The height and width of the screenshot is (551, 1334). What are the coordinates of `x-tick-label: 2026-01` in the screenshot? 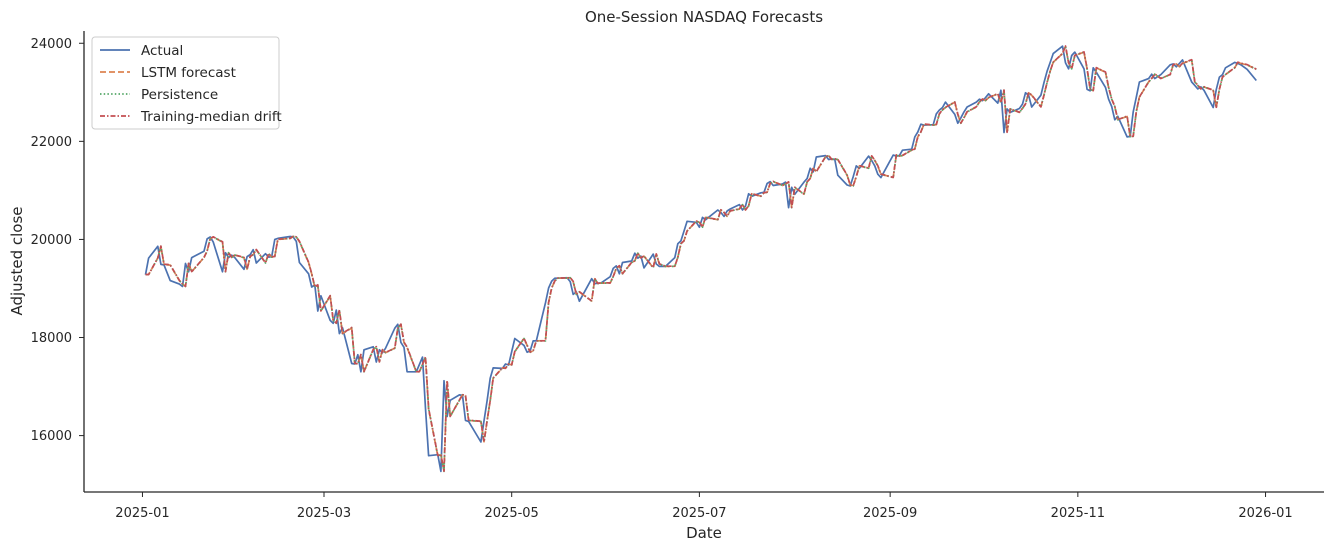 It's located at (1265, 513).